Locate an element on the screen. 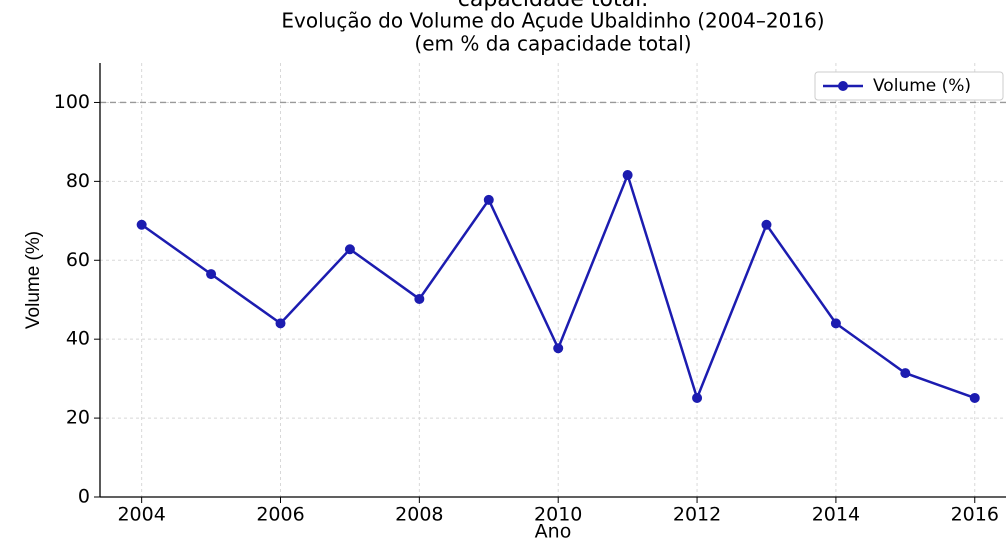 This screenshot has width=1008, height=540. x-tick-label: 2012 is located at coordinates (697, 515).